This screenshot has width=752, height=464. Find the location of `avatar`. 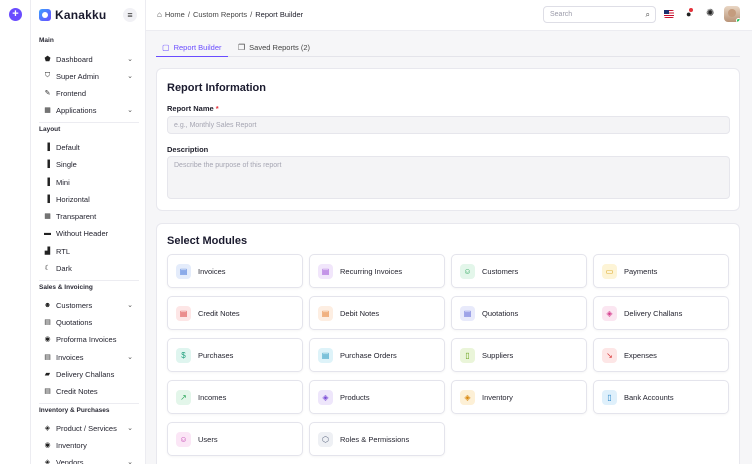

avatar is located at coordinates (732, 14).